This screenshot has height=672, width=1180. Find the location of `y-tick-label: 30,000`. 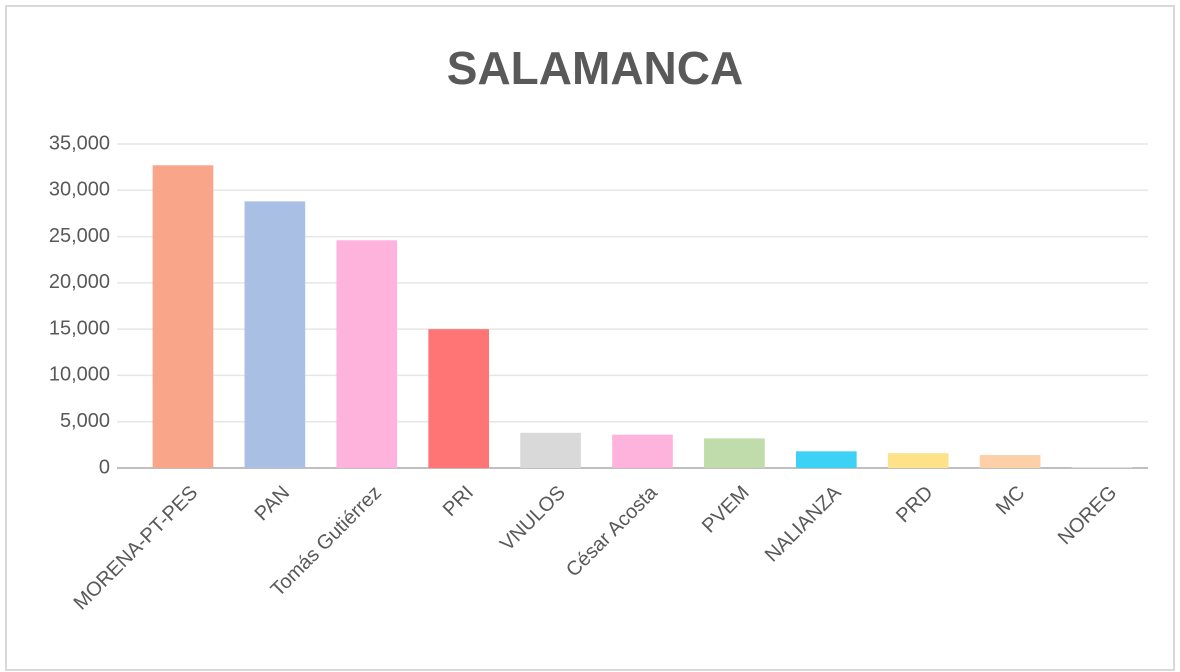

y-tick-label: 30,000 is located at coordinates (79, 190).